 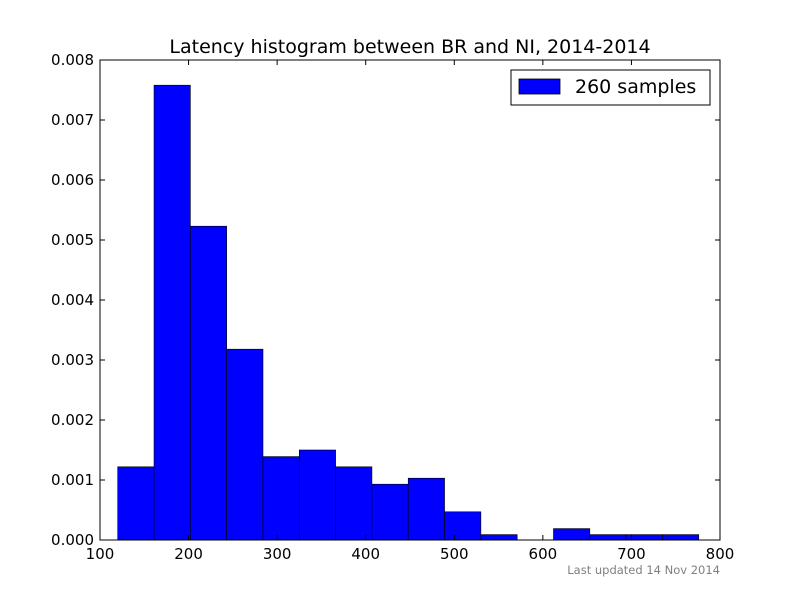 I want to click on y-tick-label: 0.003, so click(x=72, y=360).